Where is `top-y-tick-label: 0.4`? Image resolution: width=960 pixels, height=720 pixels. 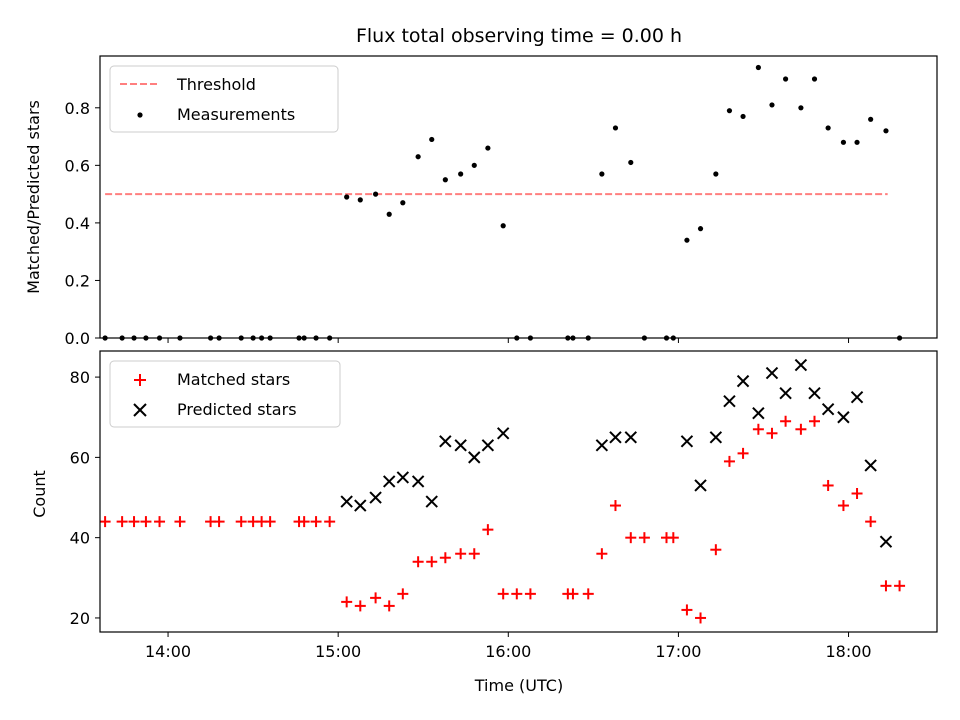 top-y-tick-label: 0.4 is located at coordinates (77, 223).